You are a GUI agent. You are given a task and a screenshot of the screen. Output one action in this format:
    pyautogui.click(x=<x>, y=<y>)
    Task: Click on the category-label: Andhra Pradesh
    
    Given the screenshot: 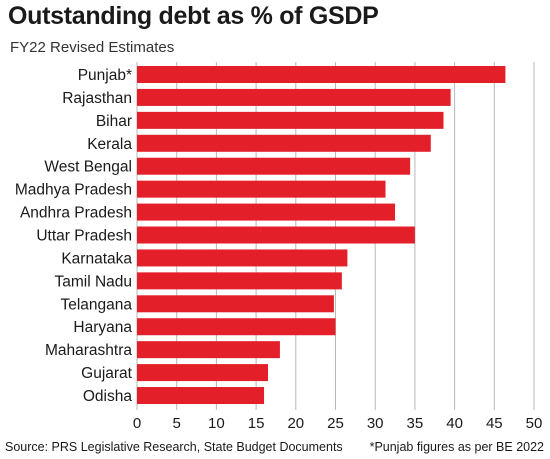 What is the action you would take?
    pyautogui.click(x=76, y=213)
    